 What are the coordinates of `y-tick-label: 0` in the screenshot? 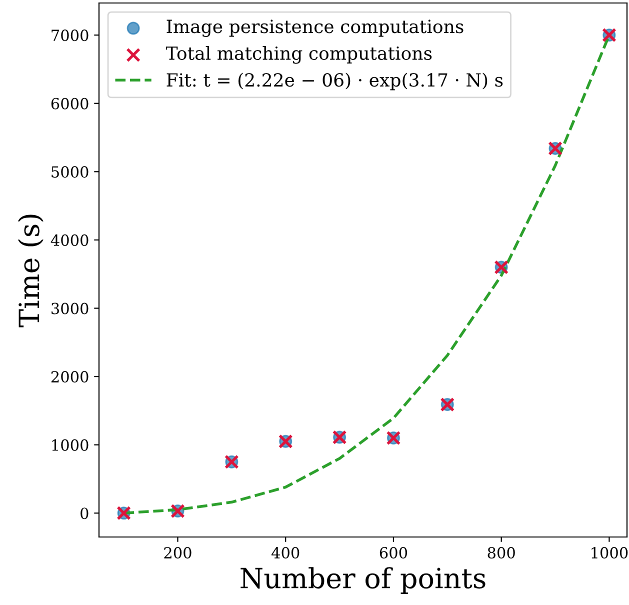 It's located at (84, 514).